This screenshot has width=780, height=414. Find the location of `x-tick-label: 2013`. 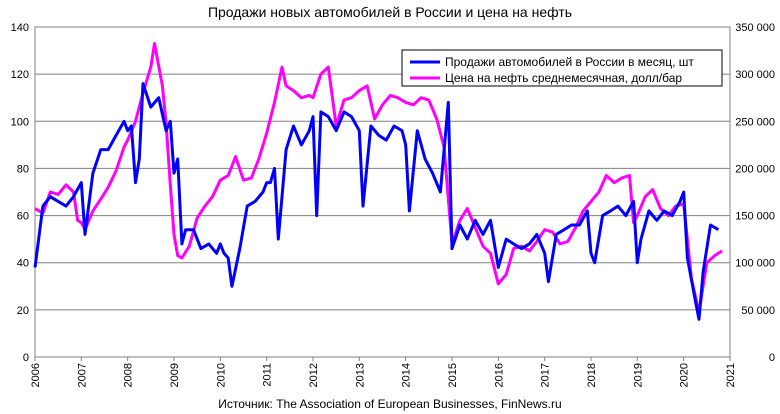

x-tick-label: 2013 is located at coordinates (360, 375).